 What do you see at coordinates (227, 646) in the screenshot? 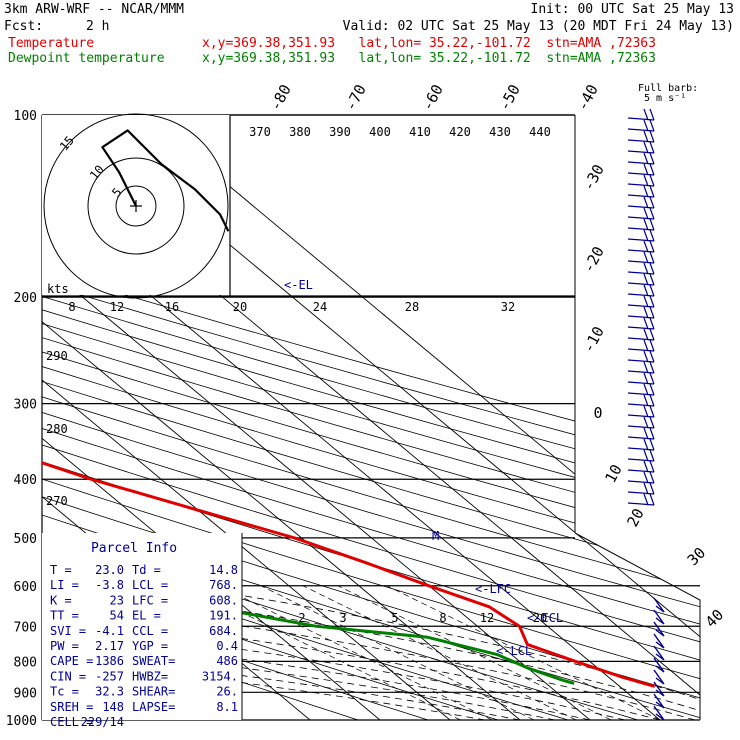
I see `parcel-value: 0.4` at bounding box center [227, 646].